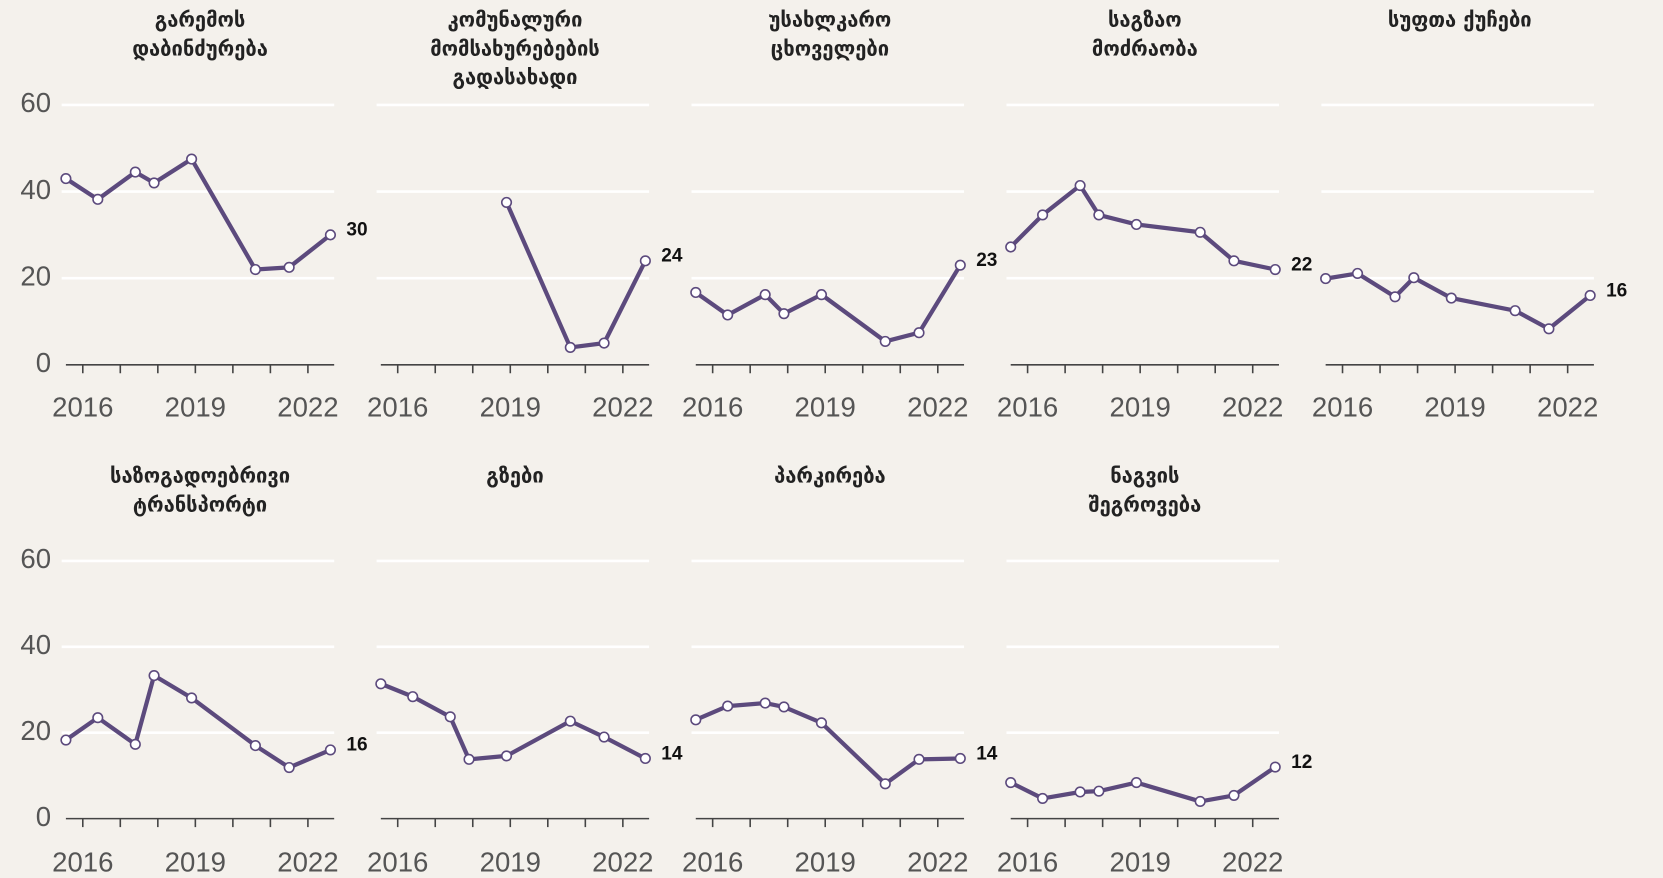  What do you see at coordinates (200, 48) in the screenshot?
I see `panel-title: დაბინძურება` at bounding box center [200, 48].